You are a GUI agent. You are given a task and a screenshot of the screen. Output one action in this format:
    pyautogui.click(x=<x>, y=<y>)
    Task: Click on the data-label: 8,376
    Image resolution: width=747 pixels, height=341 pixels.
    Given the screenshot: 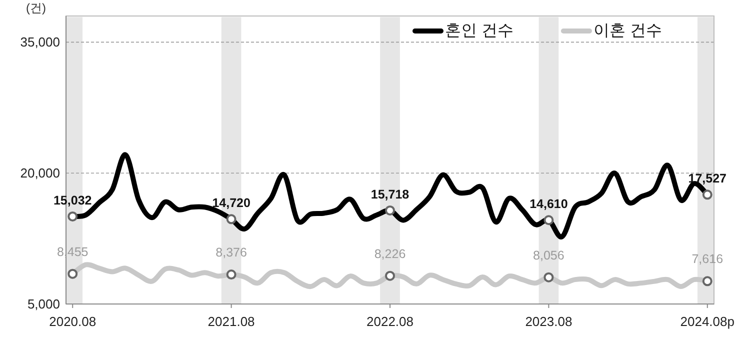 What is the action you would take?
    pyautogui.click(x=231, y=253)
    